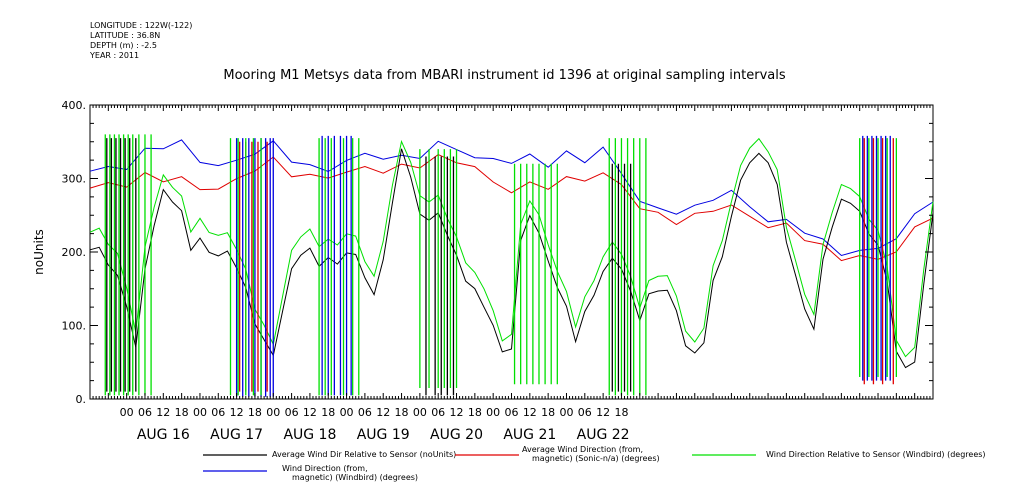  I want to click on y-tick-label: 0., so click(81, 399).